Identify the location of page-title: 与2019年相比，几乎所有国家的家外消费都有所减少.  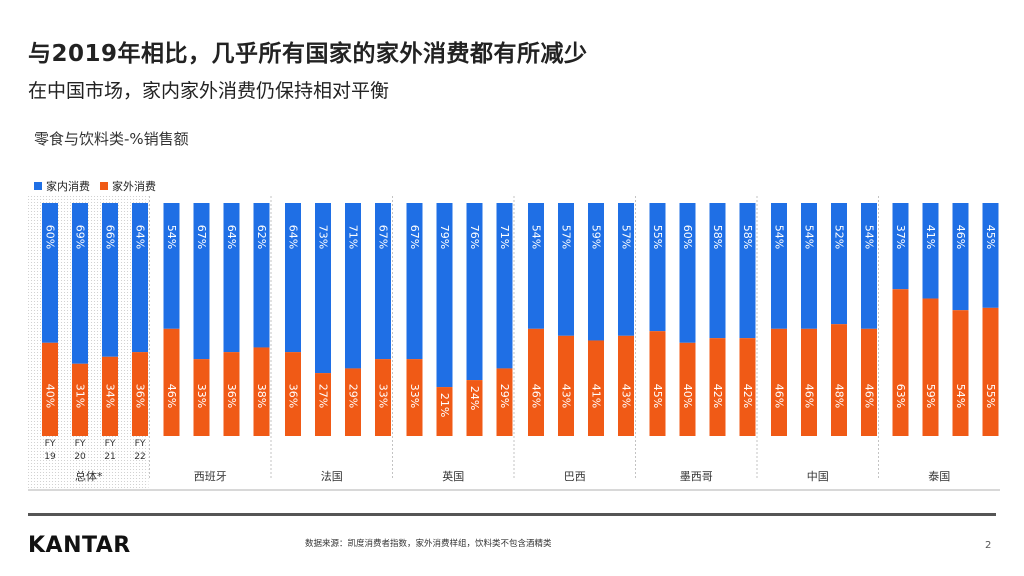
(308, 54).